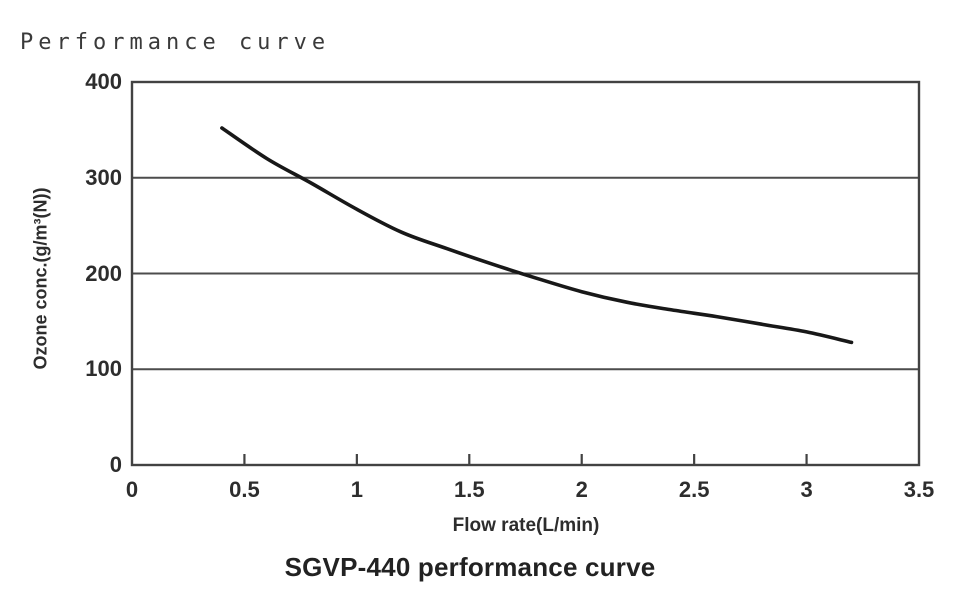 The width and height of the screenshot is (964, 599). Describe the element at coordinates (806, 489) in the screenshot. I see `x-tick-label-3: 3` at that location.